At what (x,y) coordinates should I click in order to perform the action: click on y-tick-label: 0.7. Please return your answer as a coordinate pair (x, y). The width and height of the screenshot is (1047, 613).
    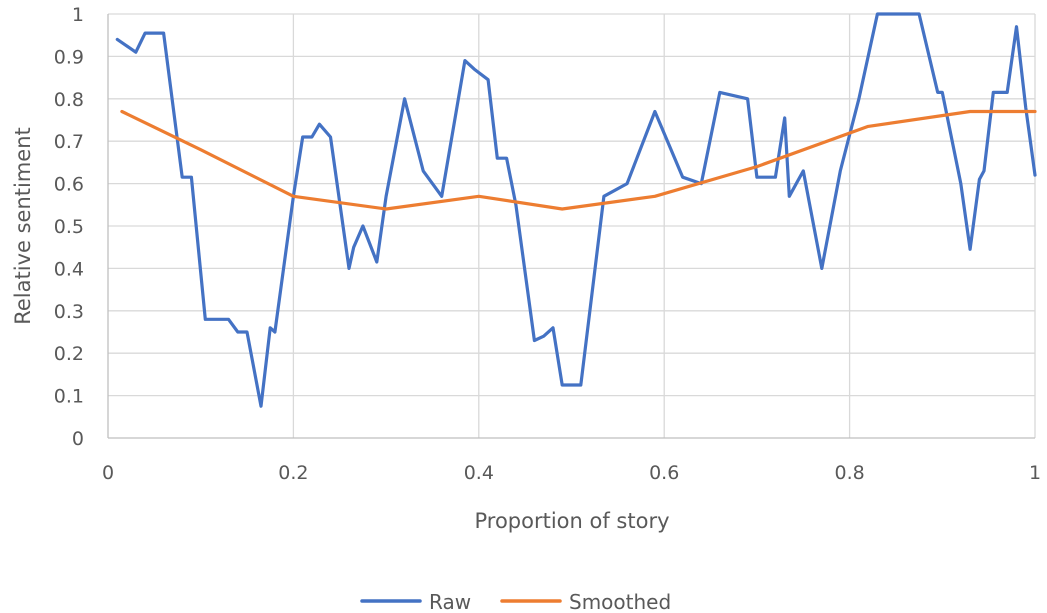
    Looking at the image, I should click on (69, 142).